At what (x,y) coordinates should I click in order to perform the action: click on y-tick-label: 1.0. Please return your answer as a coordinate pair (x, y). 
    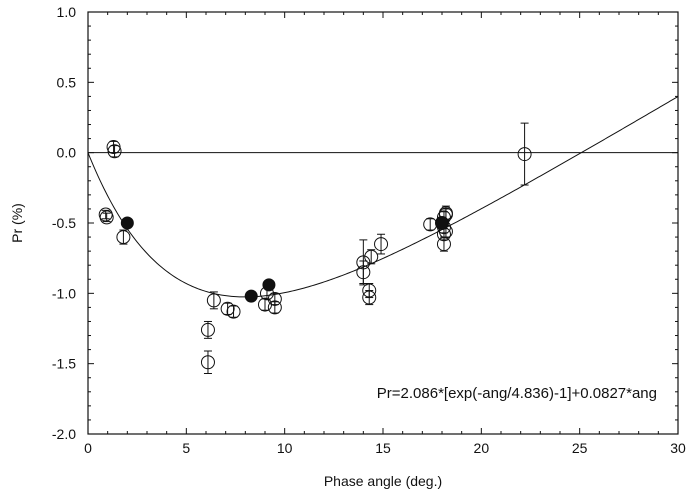
    Looking at the image, I should click on (67, 12).